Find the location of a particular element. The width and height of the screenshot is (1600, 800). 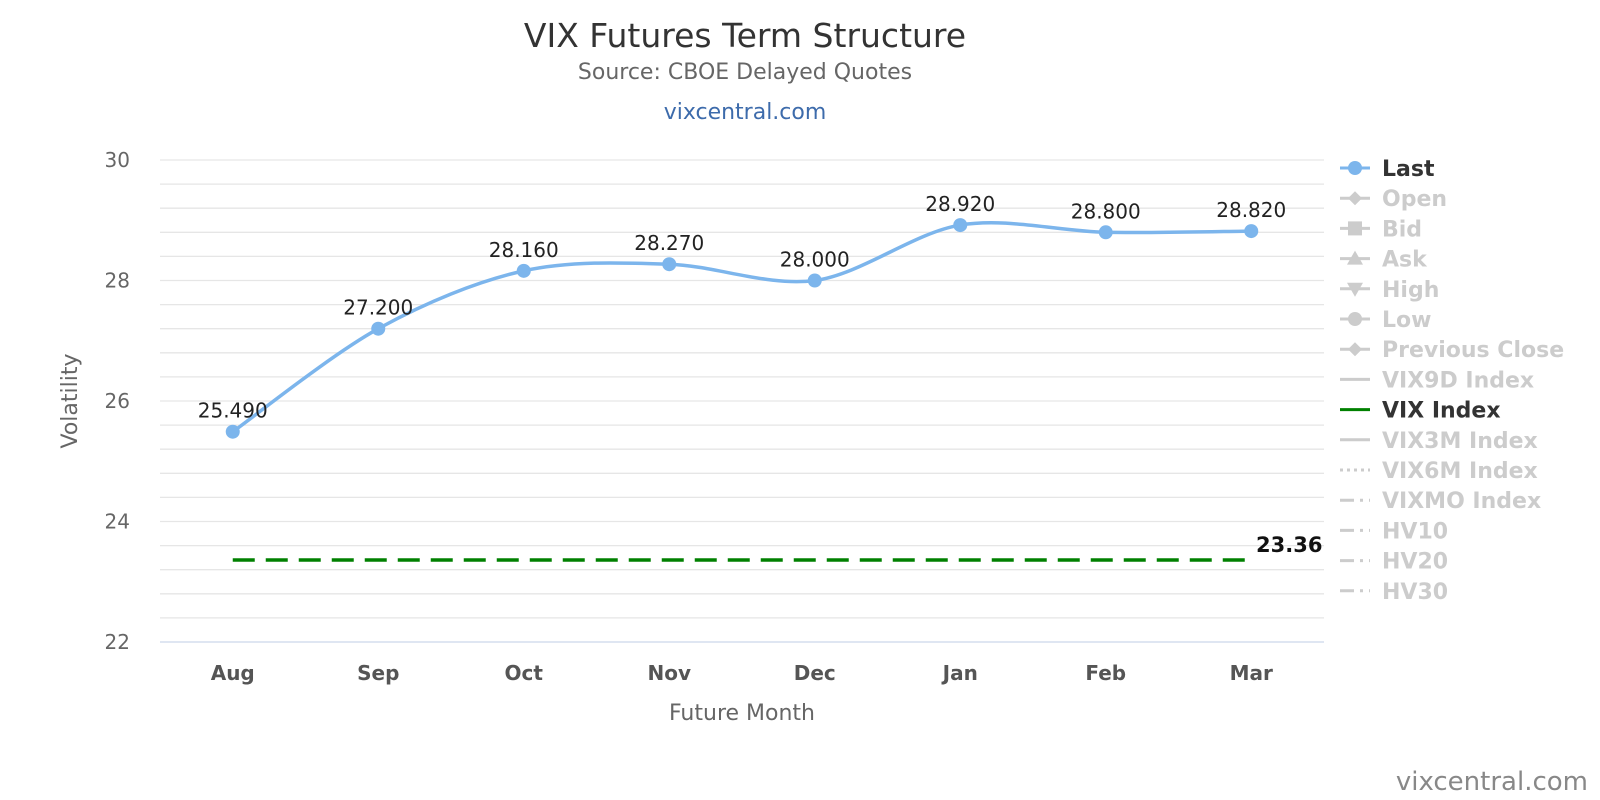

x-tick-label: Aug is located at coordinates (233, 673).